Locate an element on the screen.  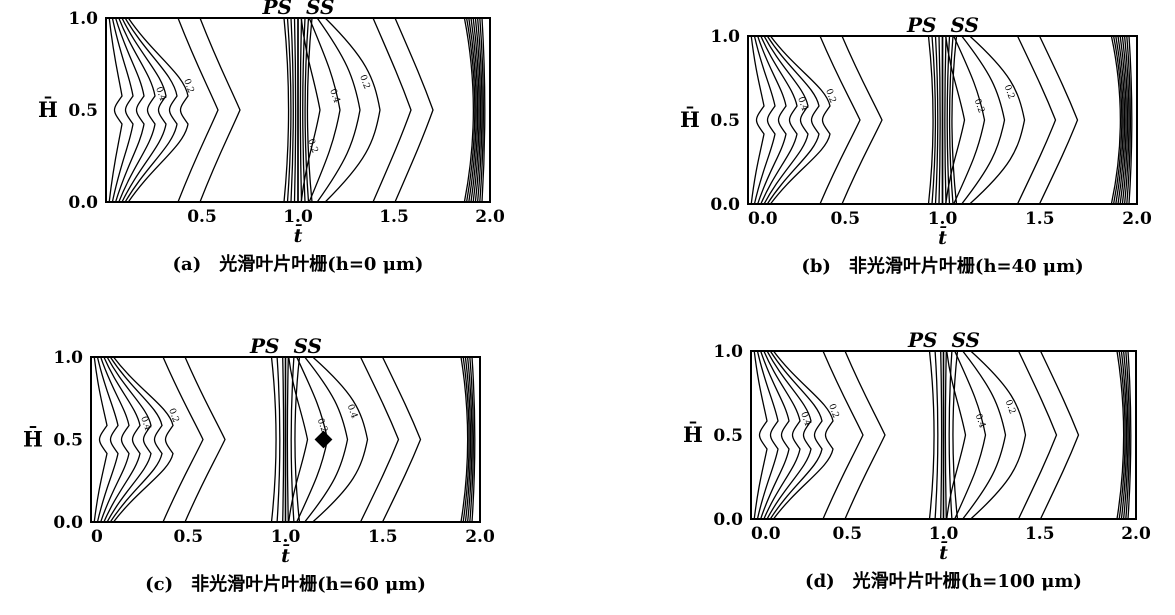
x-tick-label: 0.0 is located at coordinates (766, 534).